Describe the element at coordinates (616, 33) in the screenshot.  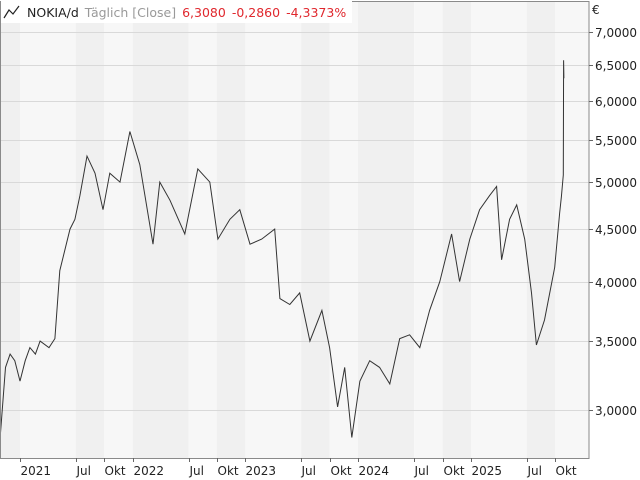
I see `y-tick-label: 7,0000` at that location.